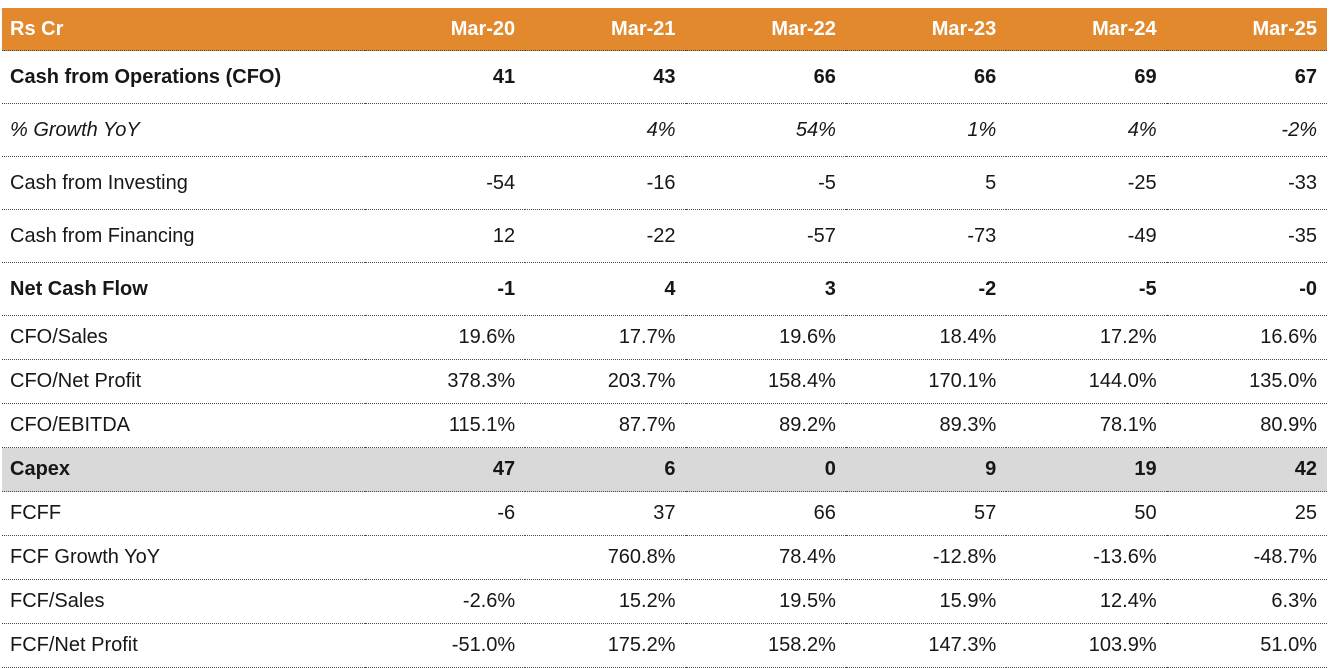 The width and height of the screenshot is (1329, 668). Describe the element at coordinates (1086, 381) in the screenshot. I see `cell-value: 144.0%` at that location.